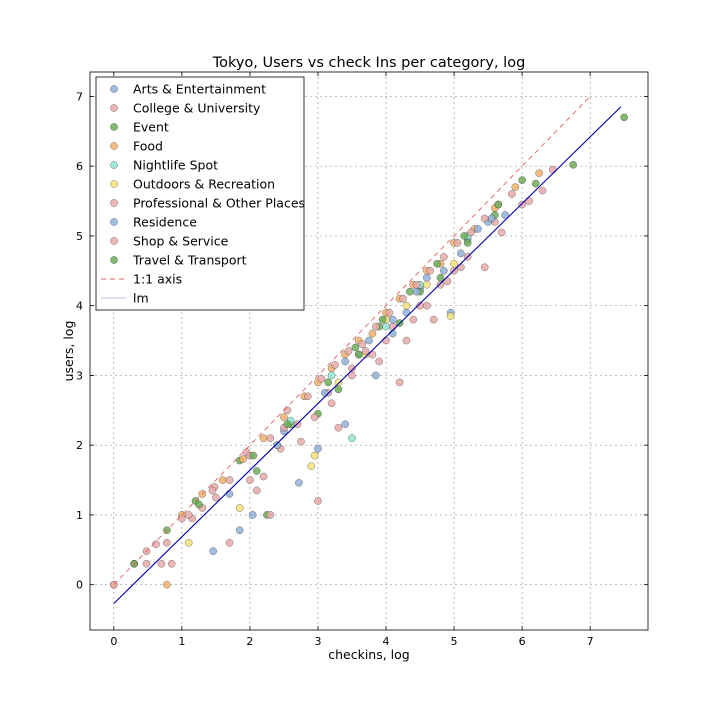 The height and width of the screenshot is (720, 720). What do you see at coordinates (181, 641) in the screenshot?
I see `x-tick-label: 1` at bounding box center [181, 641].